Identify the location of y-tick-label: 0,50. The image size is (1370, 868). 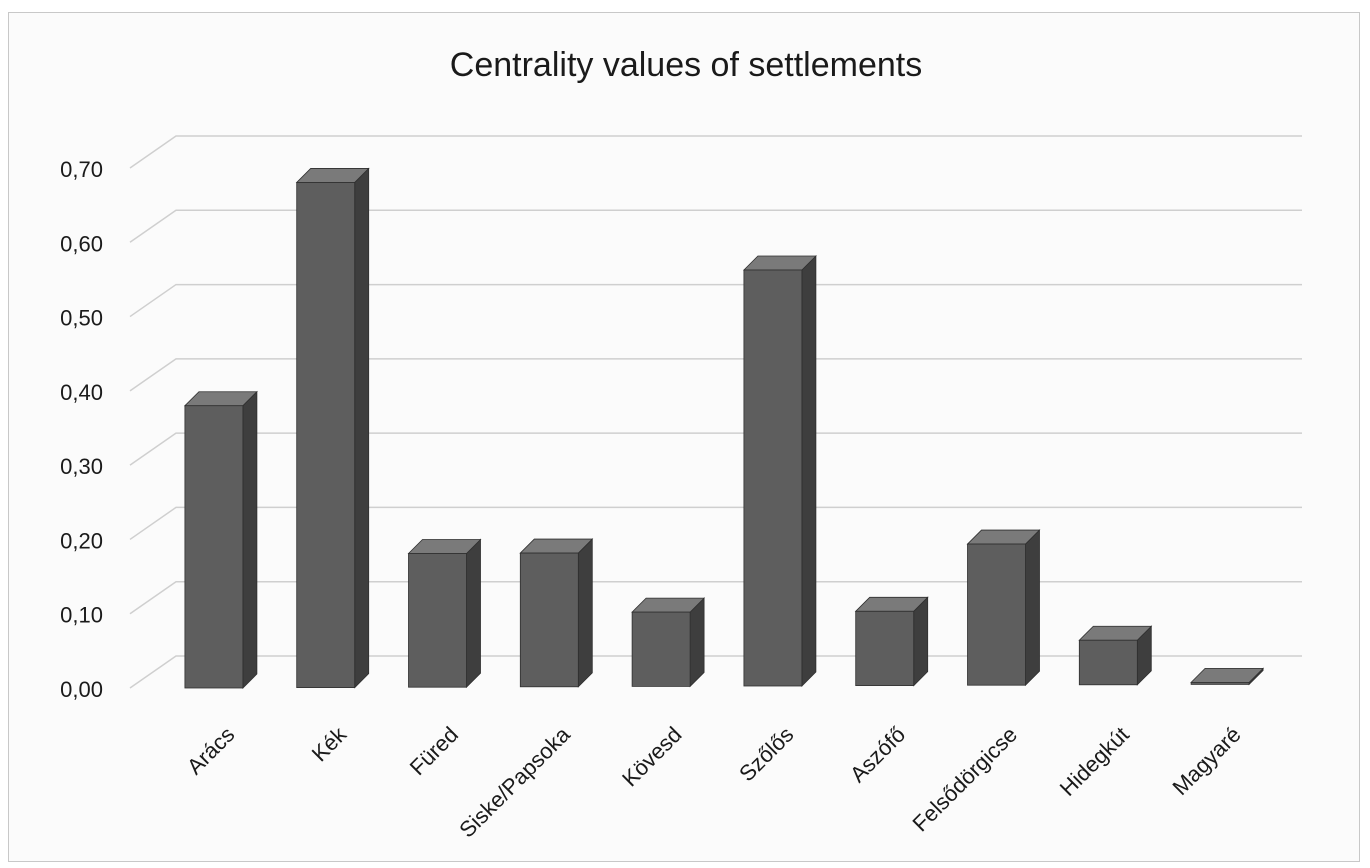
(81, 318).